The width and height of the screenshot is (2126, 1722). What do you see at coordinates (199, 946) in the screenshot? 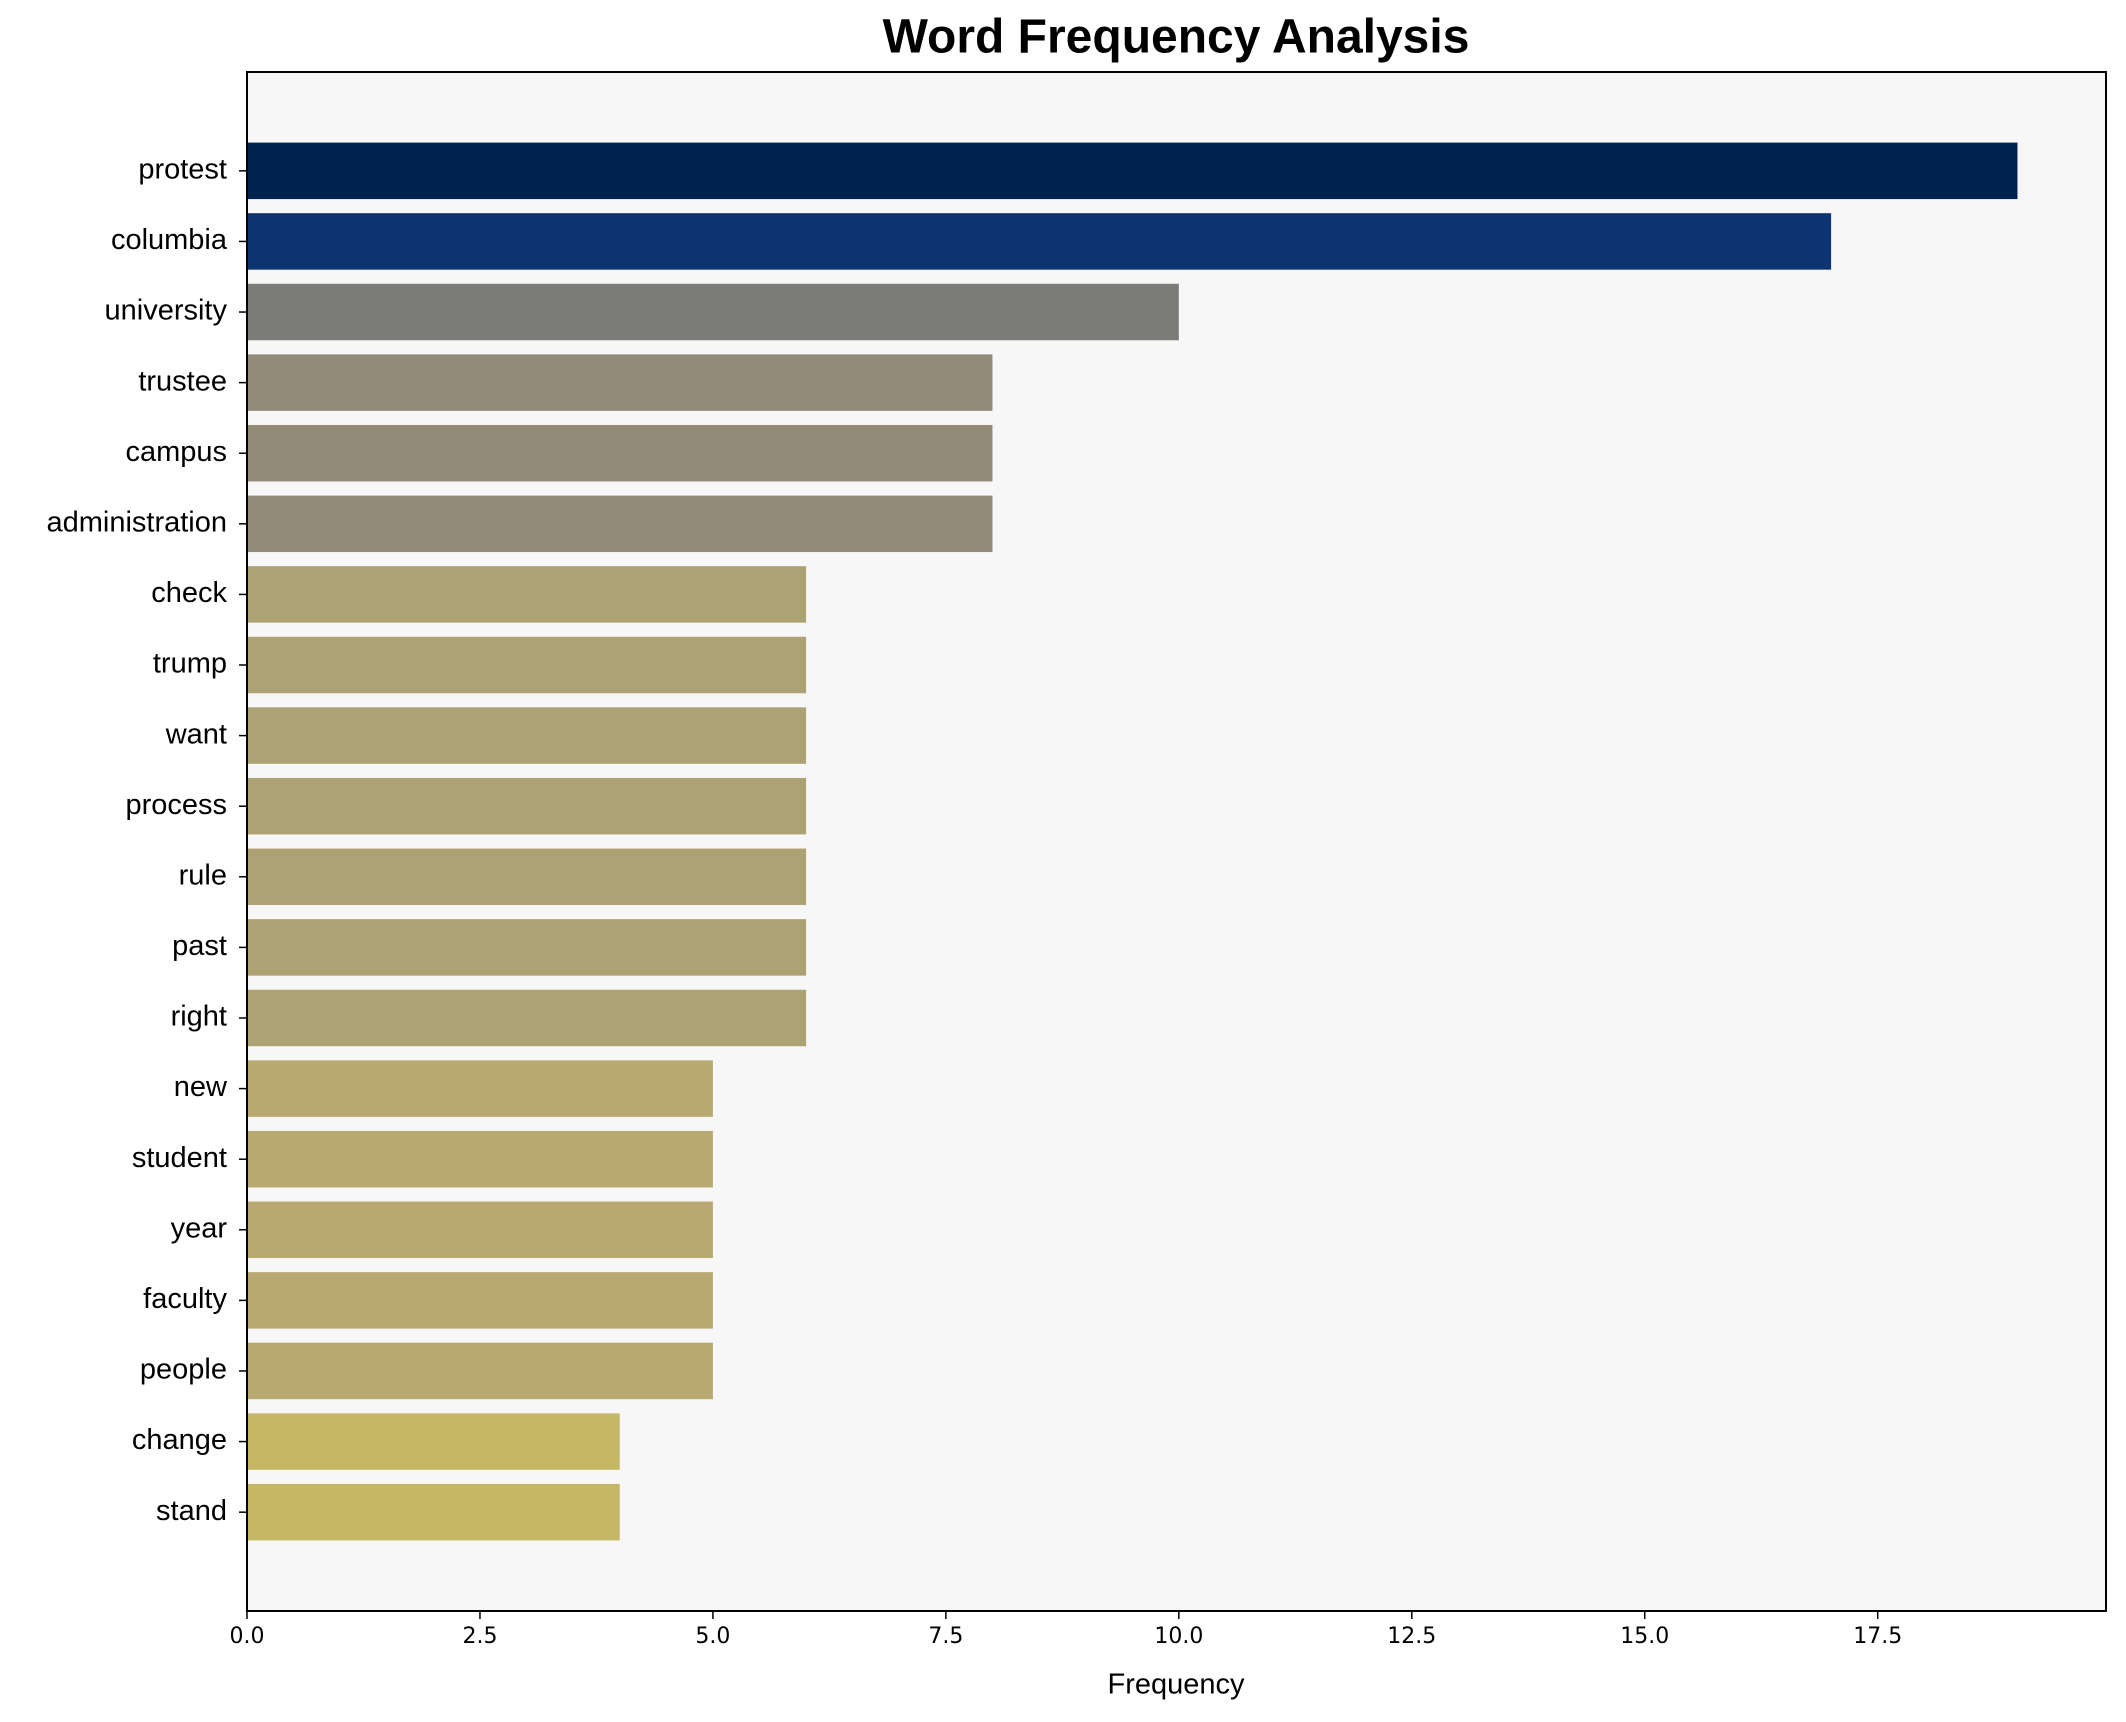
I see `y-tick-label: past` at bounding box center [199, 946].